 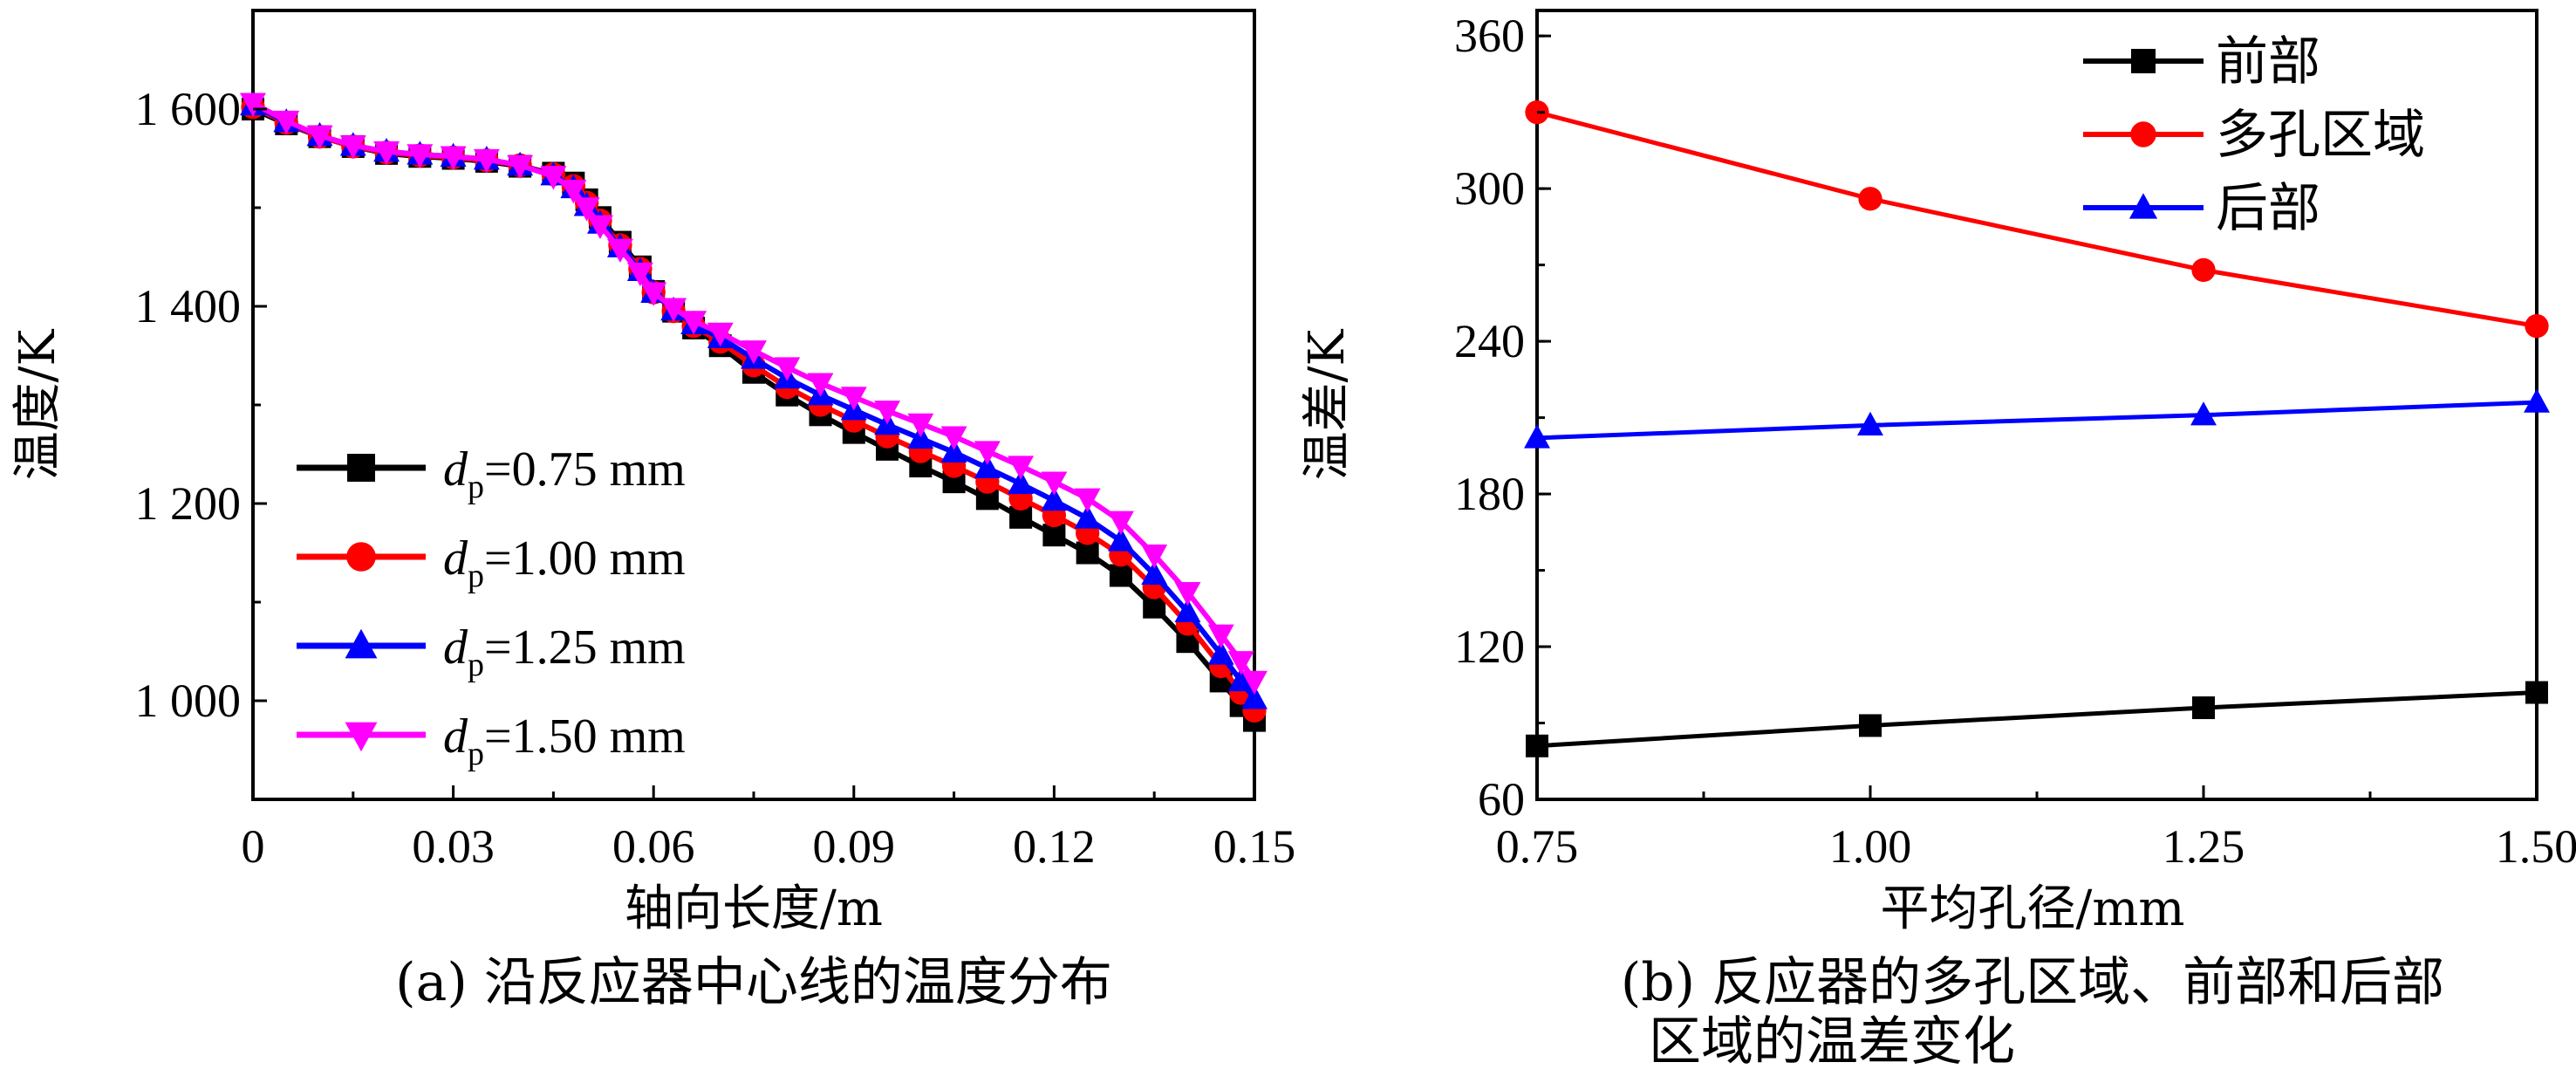 I want to click on panel-b-x-axis-label: 平均孔径/mm, so click(x=2032, y=909).